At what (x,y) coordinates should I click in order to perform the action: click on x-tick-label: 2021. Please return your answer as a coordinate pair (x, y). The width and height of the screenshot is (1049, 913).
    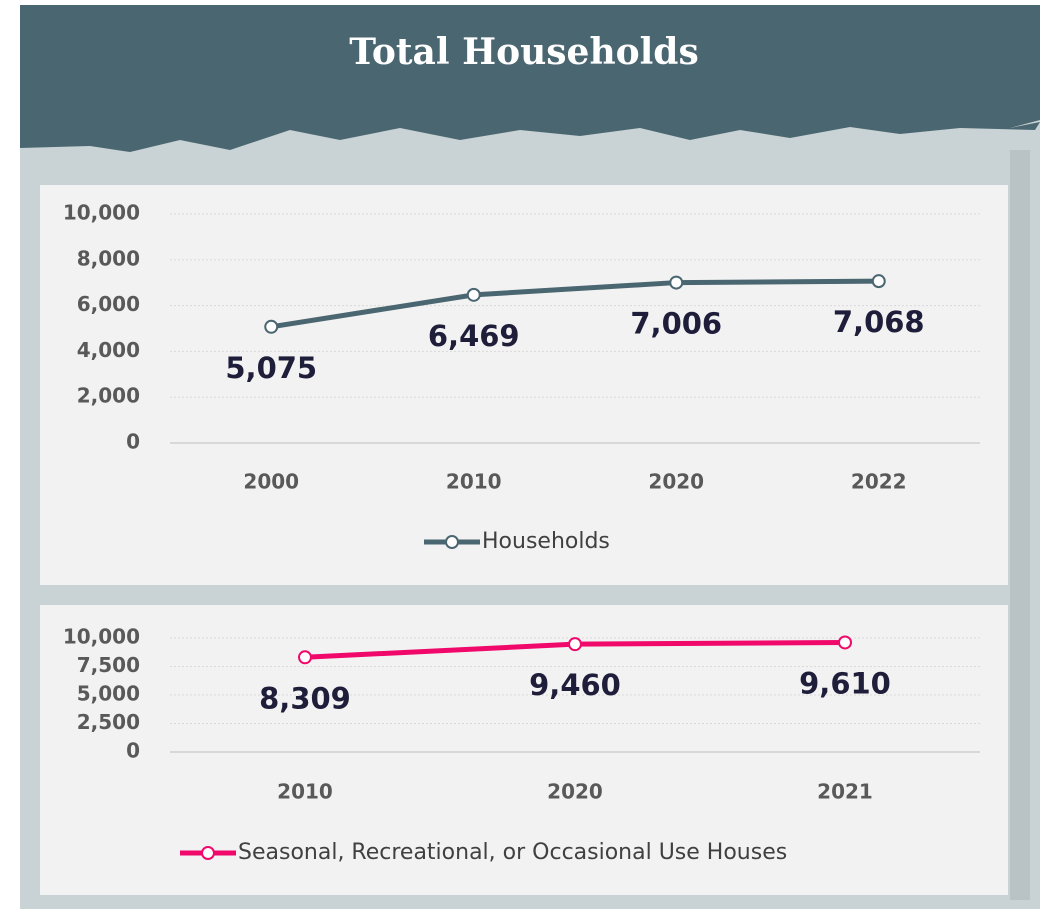
    Looking at the image, I should click on (845, 792).